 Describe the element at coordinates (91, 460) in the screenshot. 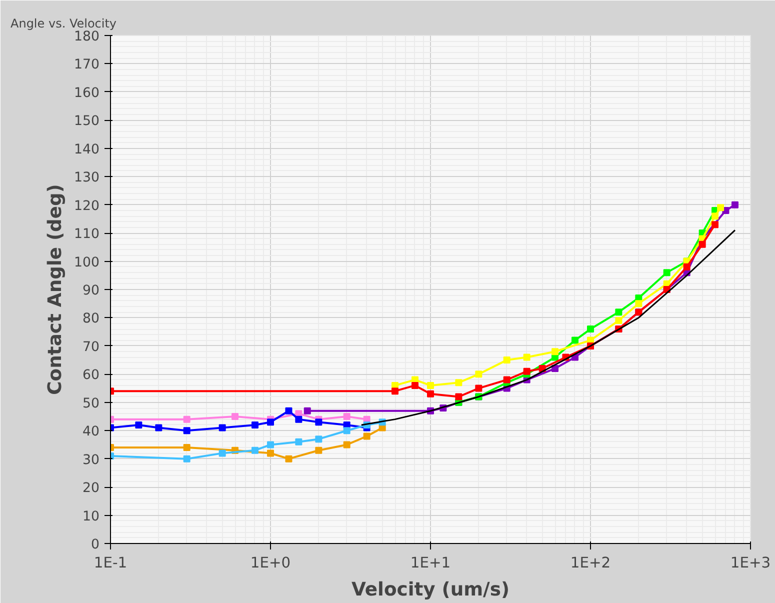

I see `y-tick-label: 30` at that location.